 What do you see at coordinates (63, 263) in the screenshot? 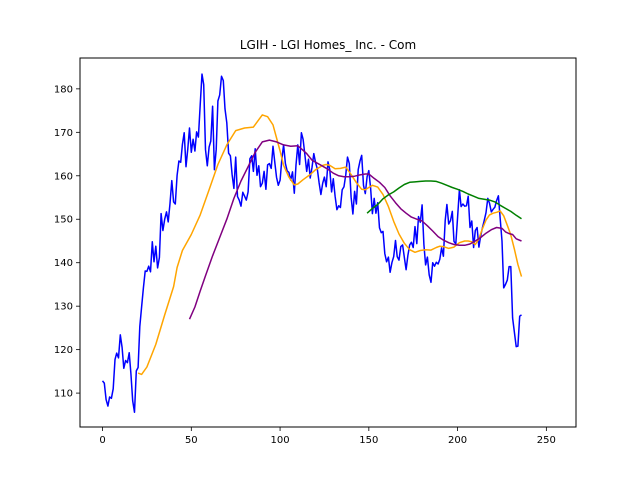
I see `y-tick-label: 140` at bounding box center [63, 263].